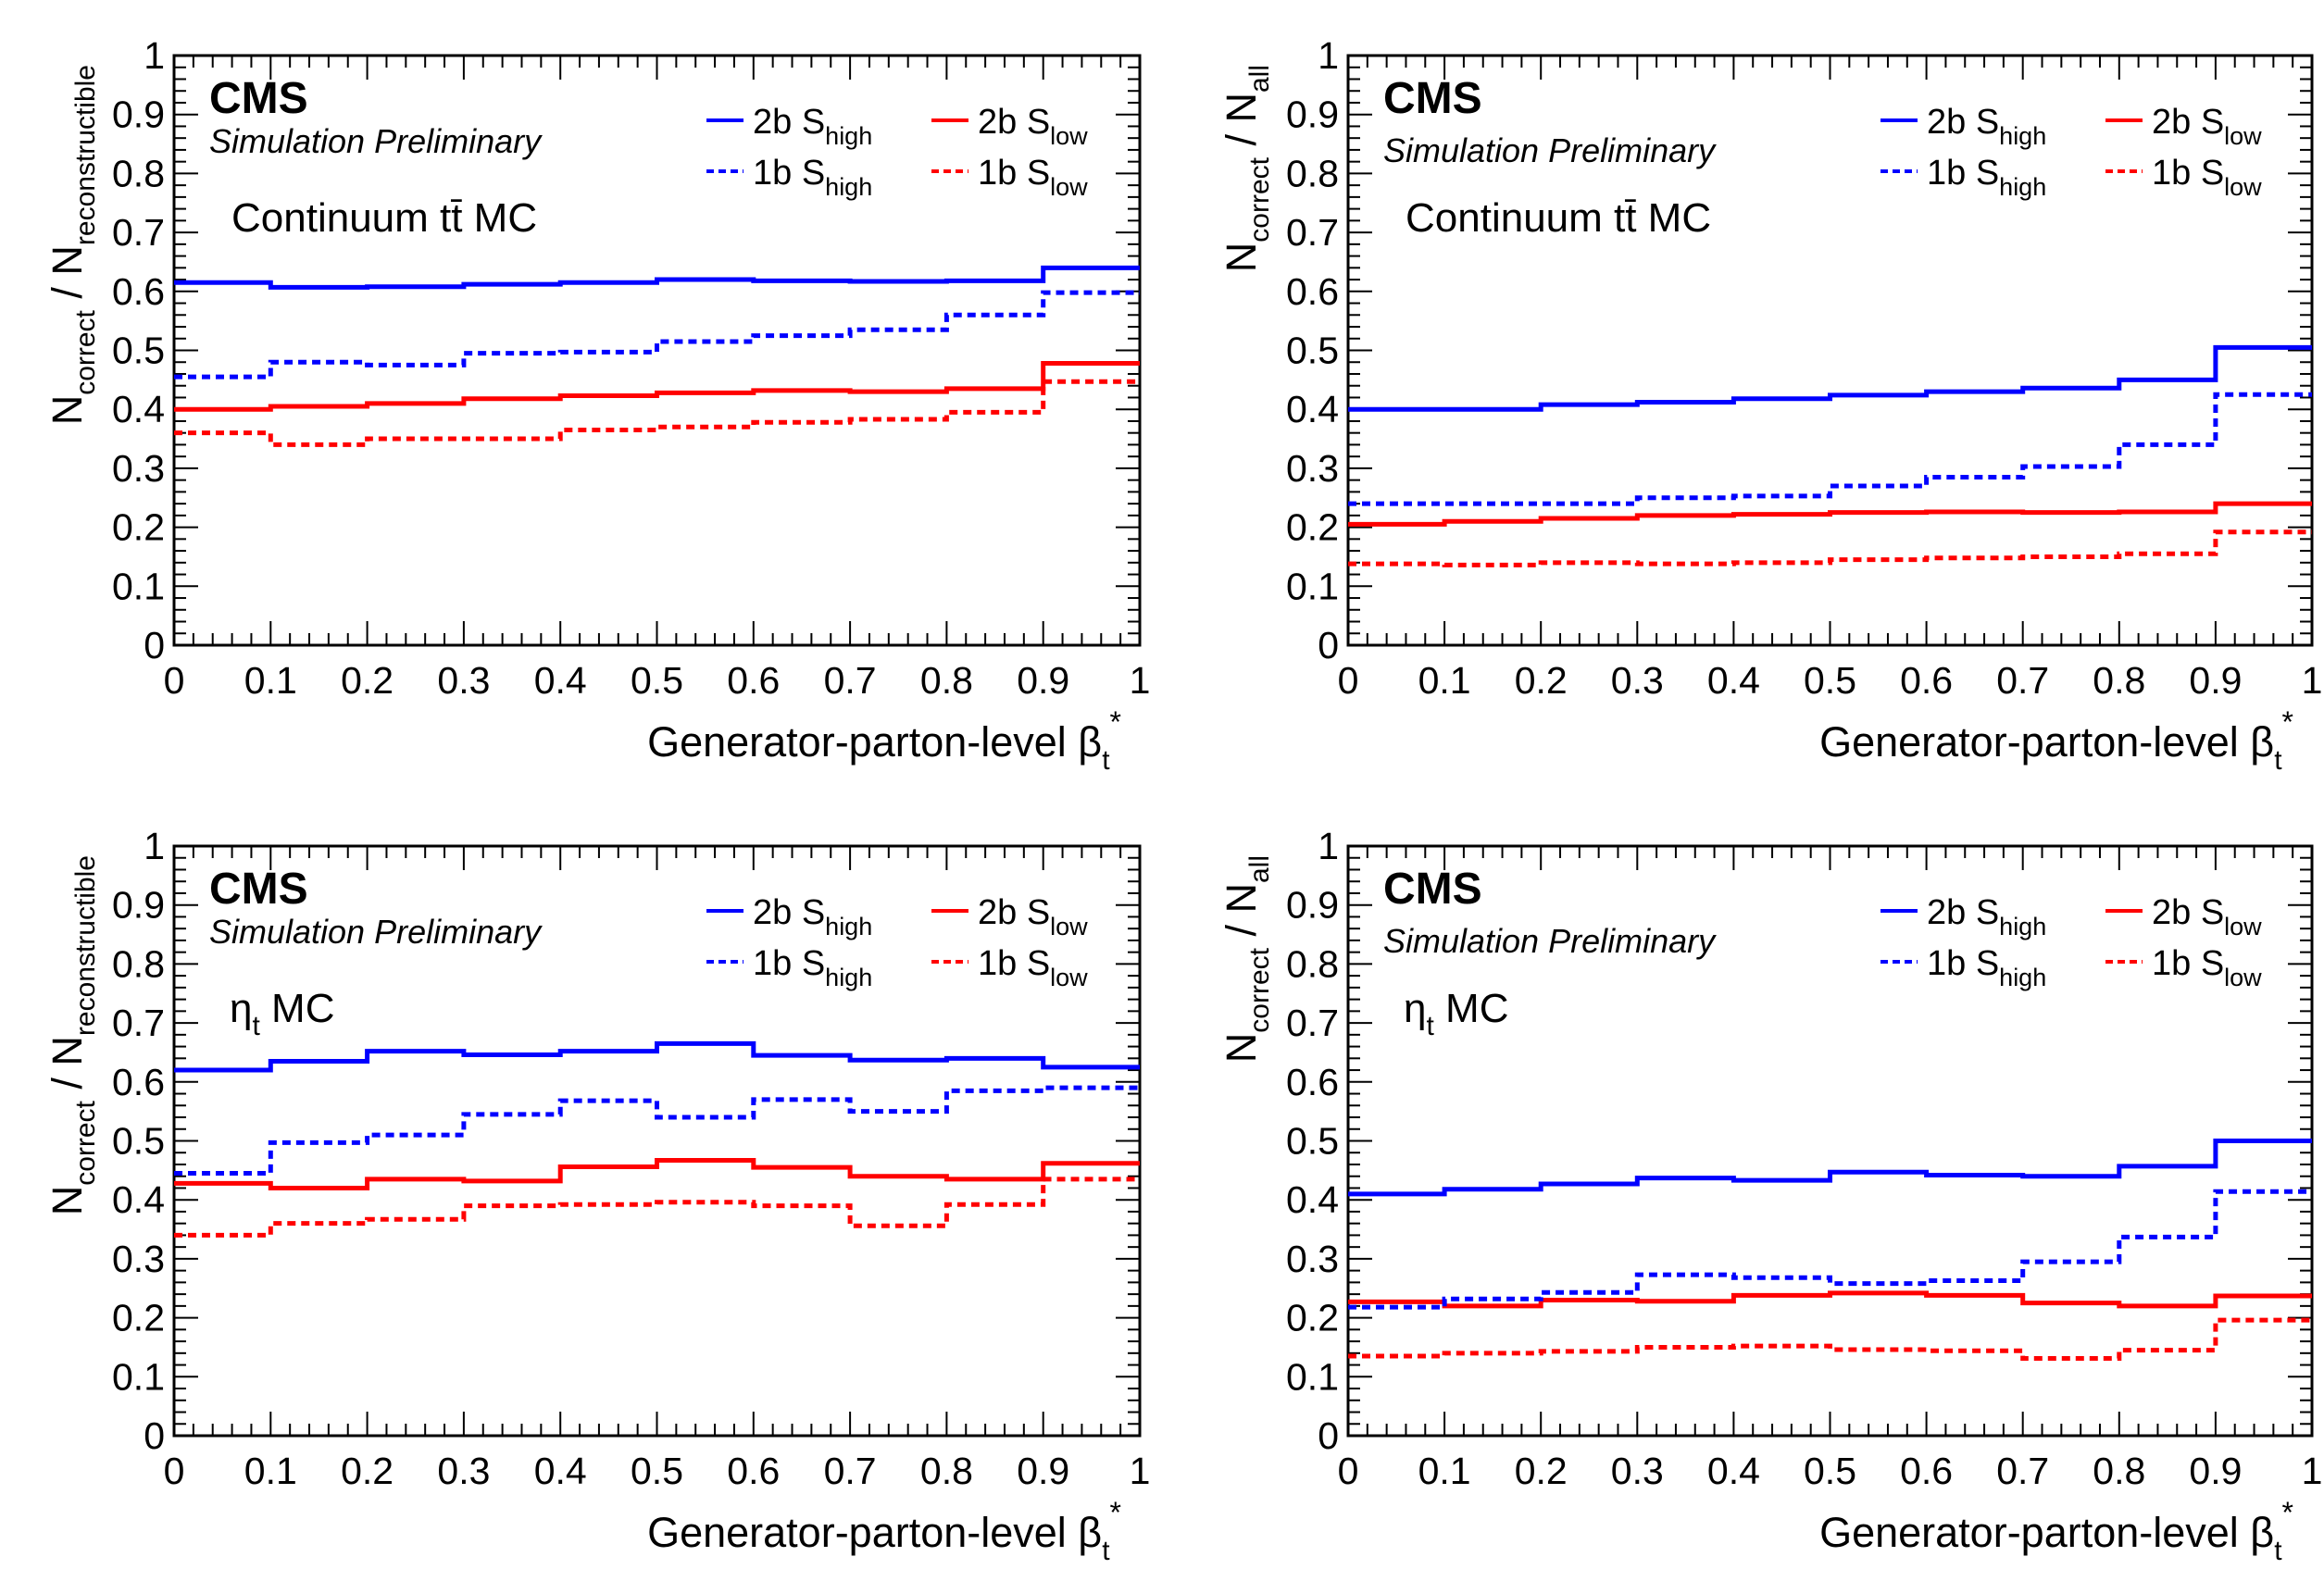 The height and width of the screenshot is (1569, 2324). What do you see at coordinates (560, 1471) in the screenshot?
I see `x-tick-label: 0.4` at bounding box center [560, 1471].